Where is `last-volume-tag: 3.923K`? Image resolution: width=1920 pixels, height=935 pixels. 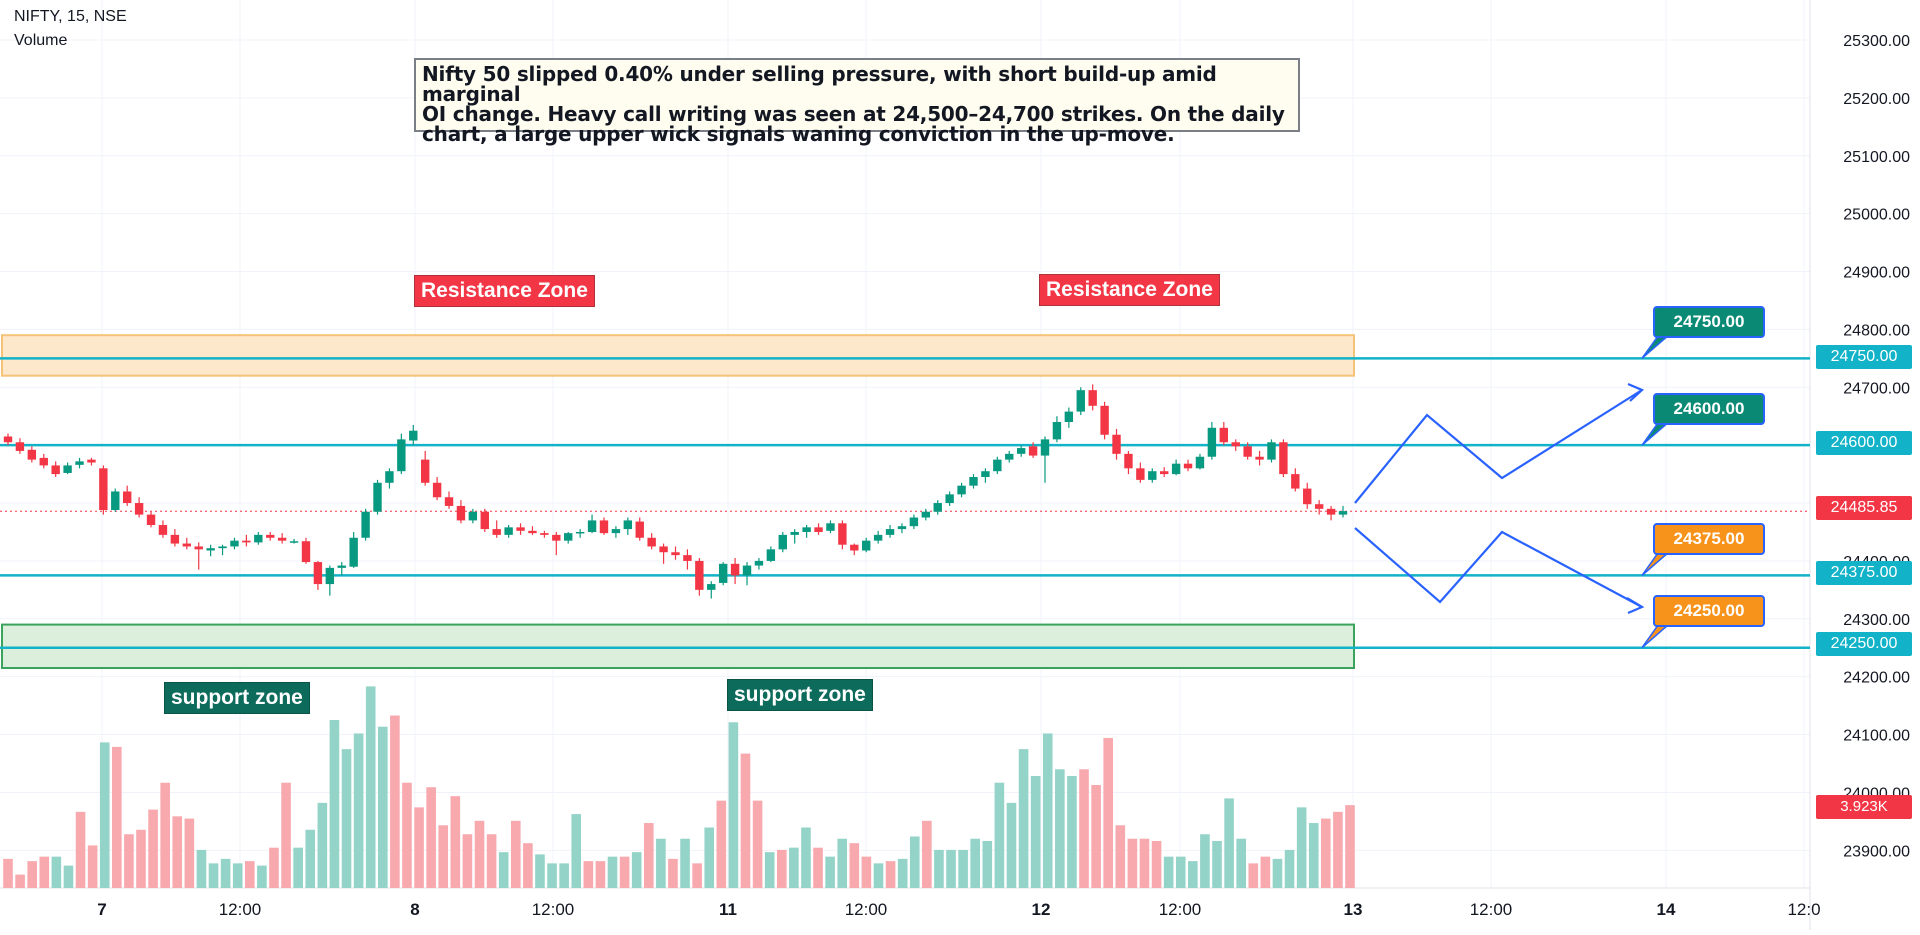 last-volume-tag: 3.923K is located at coordinates (1864, 807).